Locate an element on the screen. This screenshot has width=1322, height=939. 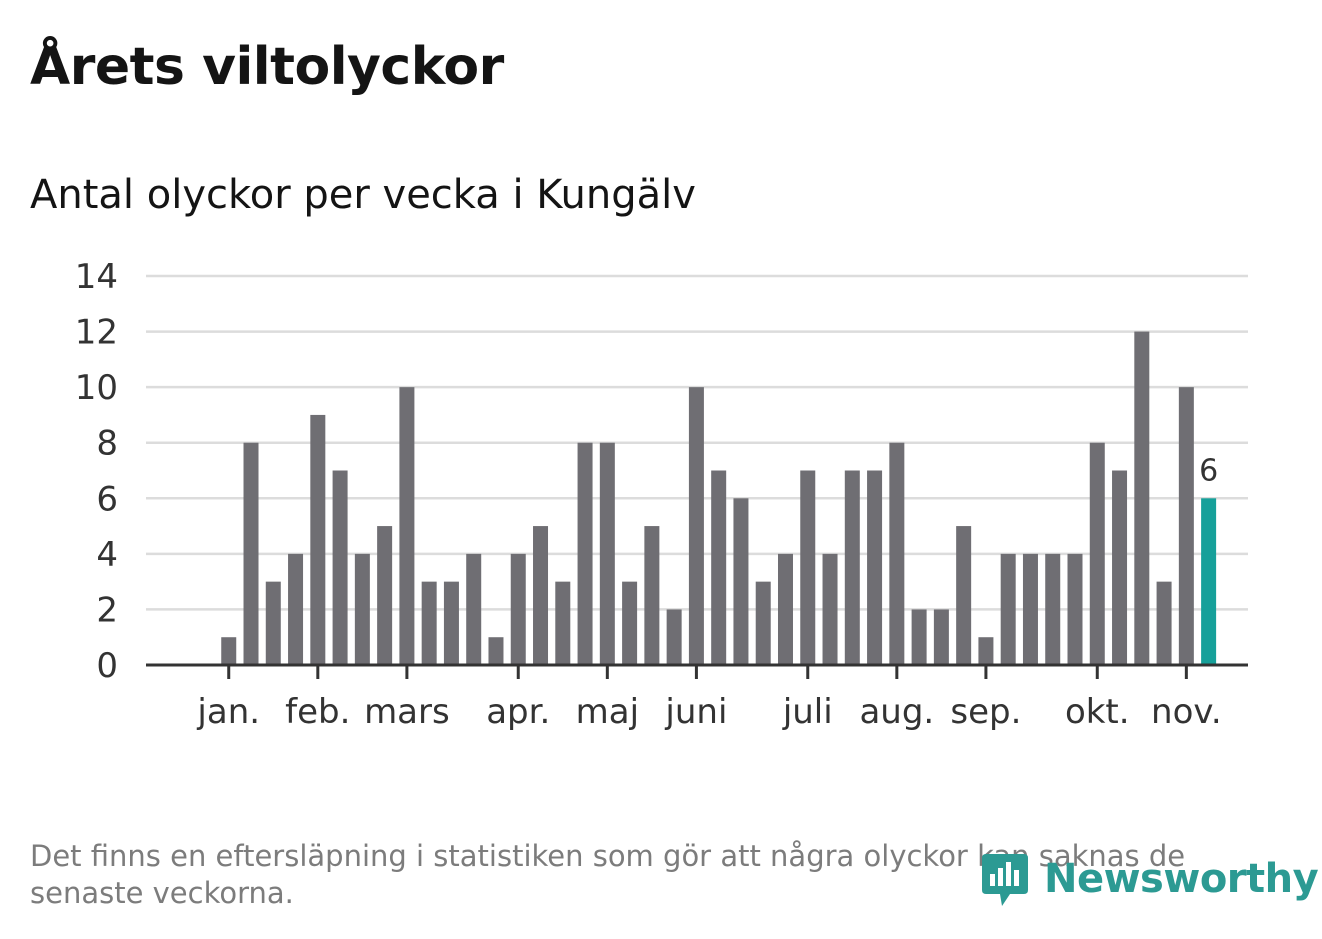
y-tick-label: 4 is located at coordinates (107, 555).